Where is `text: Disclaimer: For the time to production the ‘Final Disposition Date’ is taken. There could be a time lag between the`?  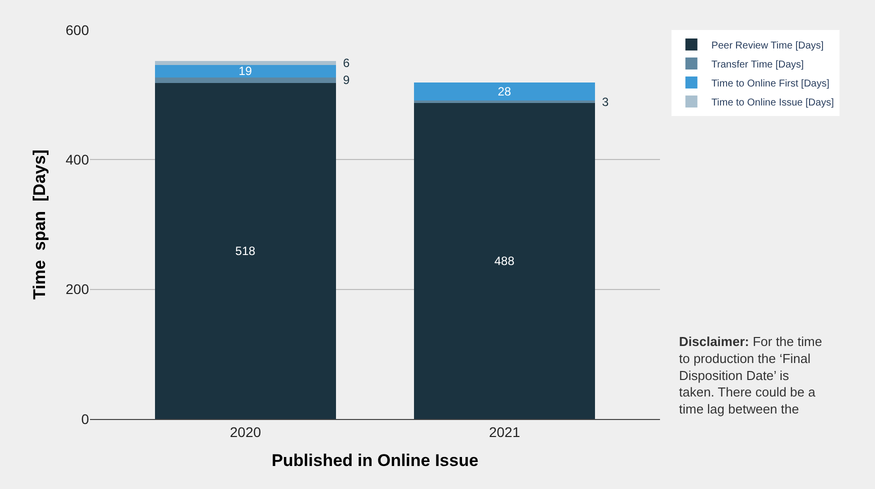 text: Disclaimer: For the time to production the ‘Final Disposition Date’ is taken. There could be a time lag between the is located at coordinates (750, 375).